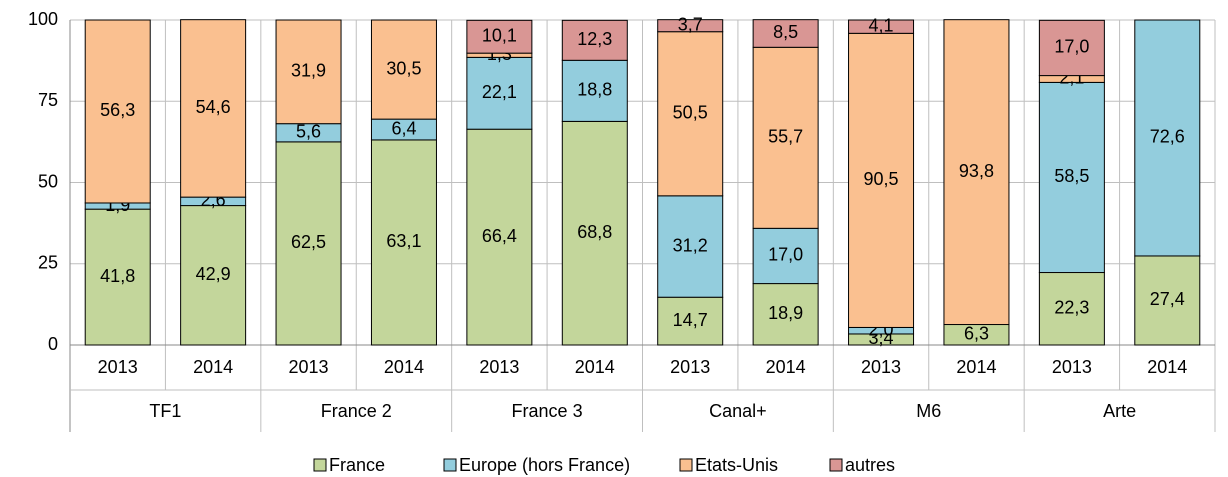 Image resolution: width=1228 pixels, height=477 pixels. I want to click on data-label: 30,5, so click(403, 68).